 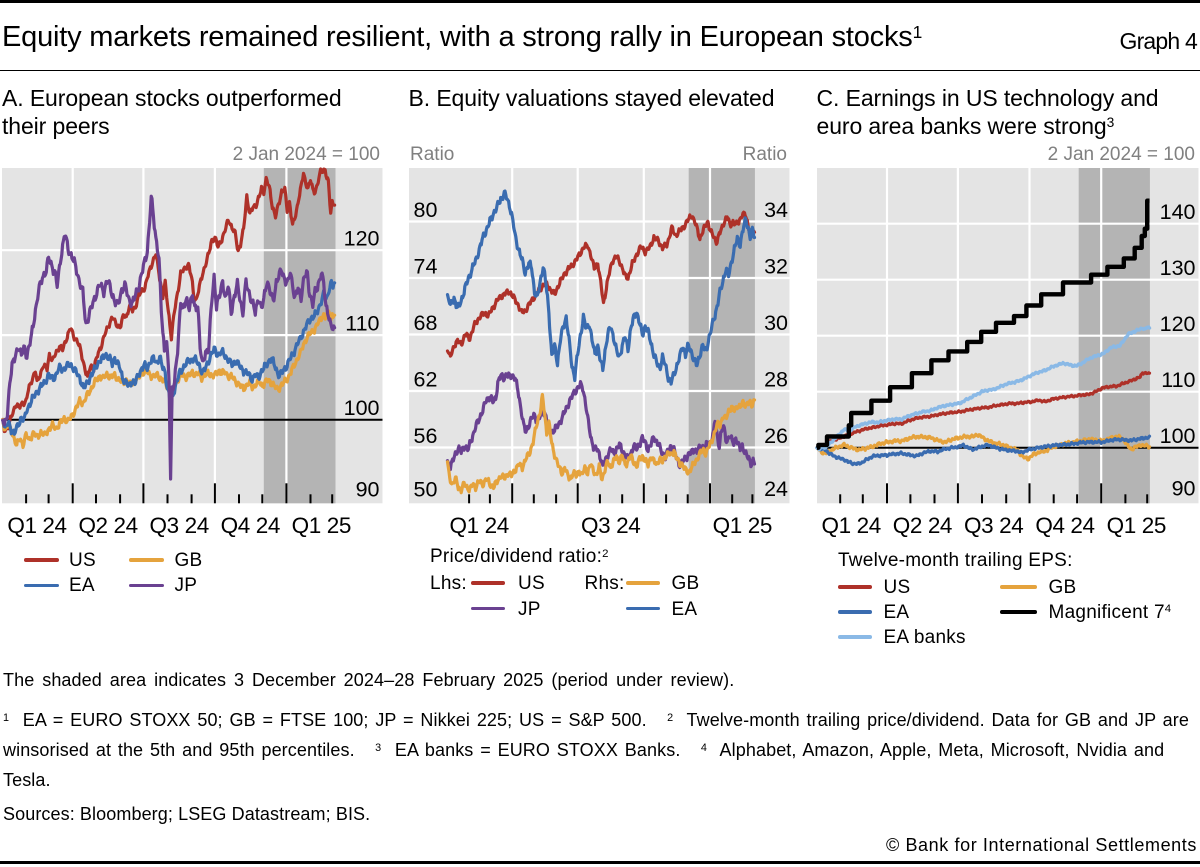 I want to click on svg-text: 32, so click(x=776, y=266).